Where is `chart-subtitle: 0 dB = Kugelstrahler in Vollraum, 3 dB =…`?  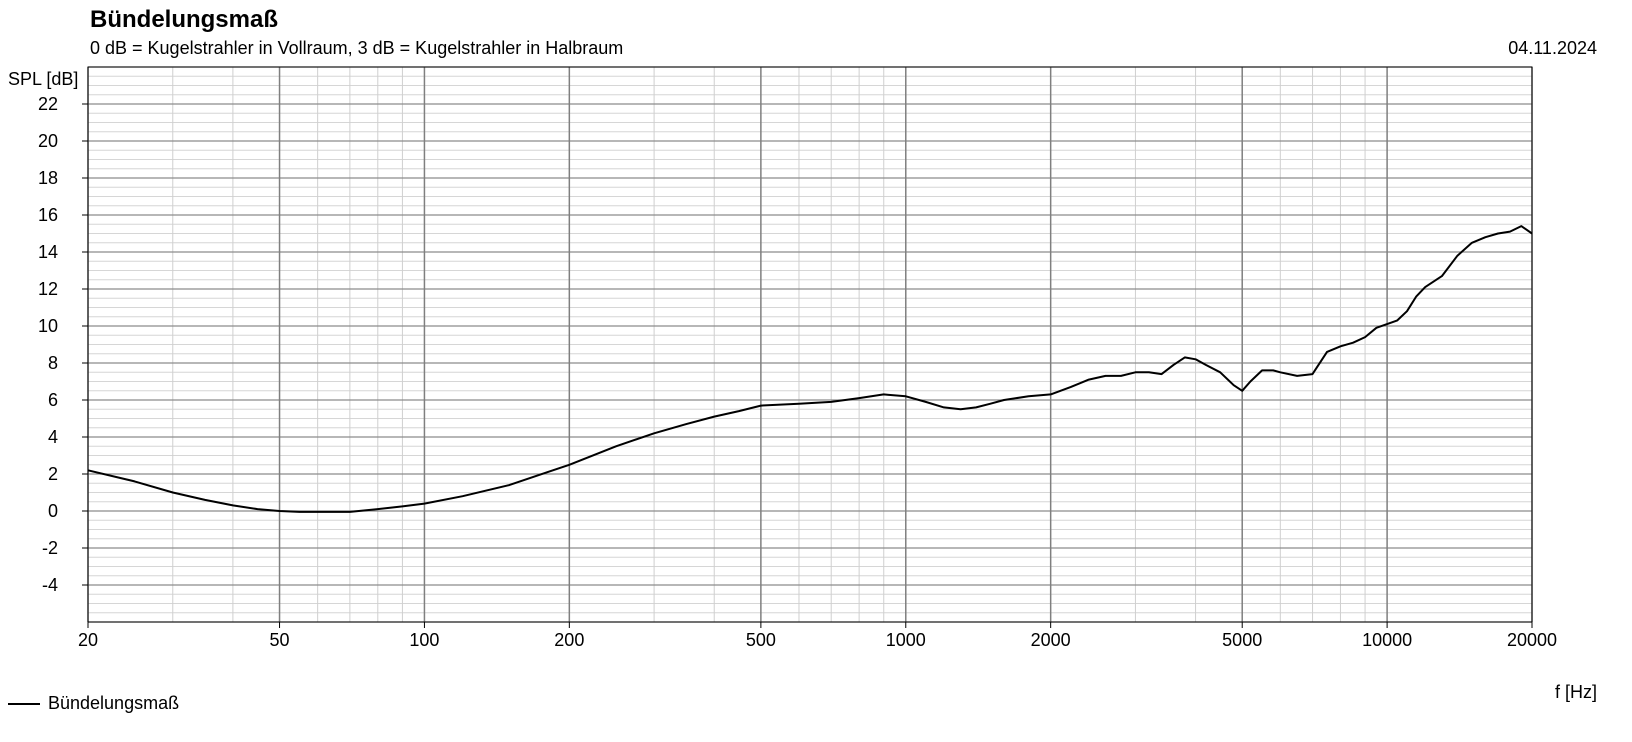
chart-subtitle: 0 dB = Kugelstrahler in Vollraum, 3 dB =… is located at coordinates (357, 48).